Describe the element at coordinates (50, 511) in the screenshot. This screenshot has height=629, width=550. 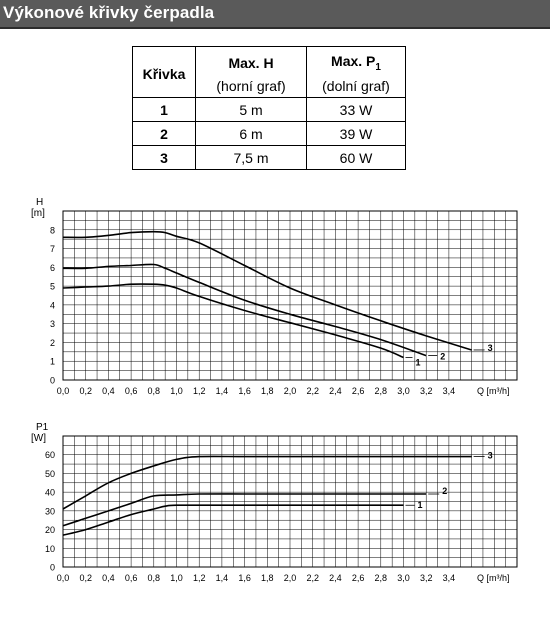
I see `y-tick-label: 30` at that location.